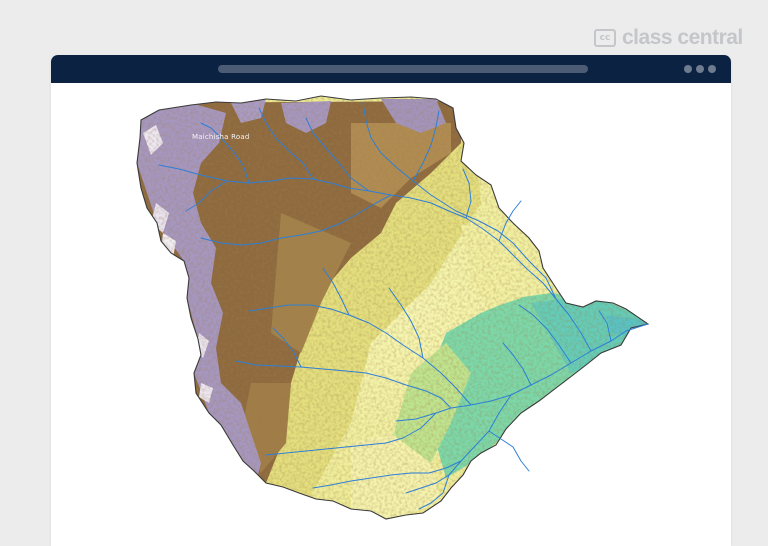 Image resolution: width=768 pixels, height=546 pixels. I want to click on class-central-logo: cc class central, so click(668, 38).